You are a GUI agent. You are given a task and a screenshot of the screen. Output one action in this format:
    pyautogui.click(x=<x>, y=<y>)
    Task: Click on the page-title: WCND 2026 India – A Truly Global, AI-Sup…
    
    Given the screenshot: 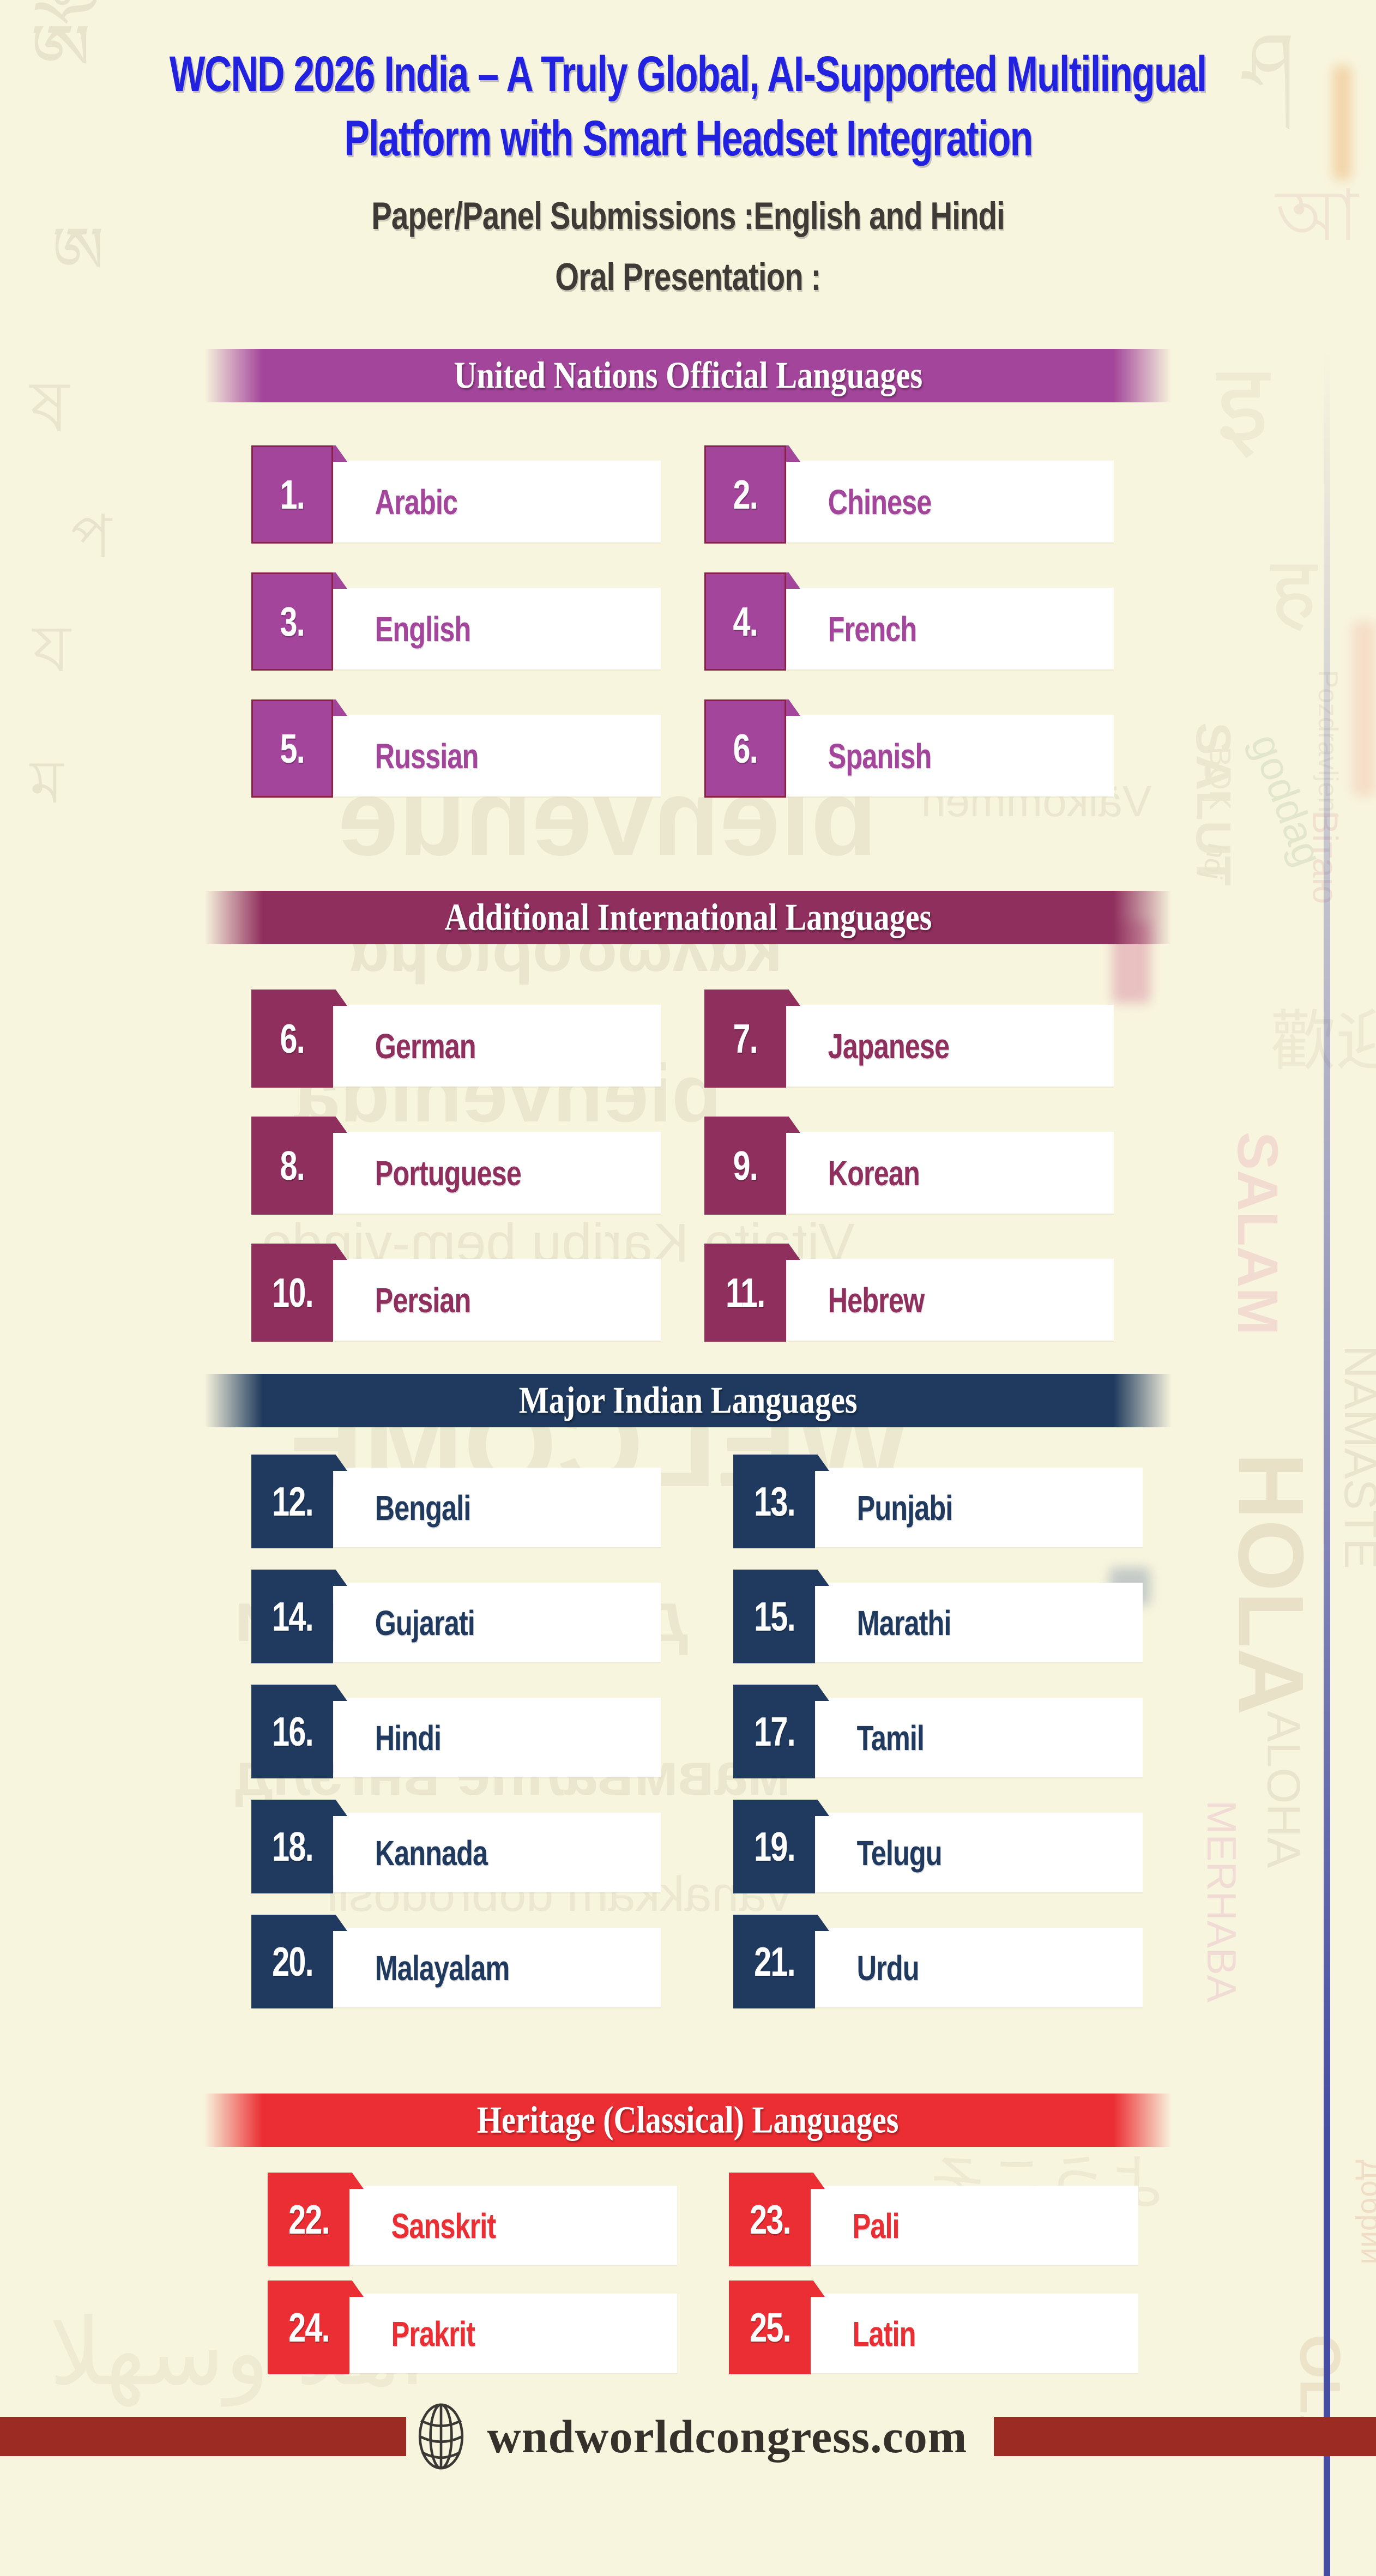 What is the action you would take?
    pyautogui.click(x=688, y=107)
    